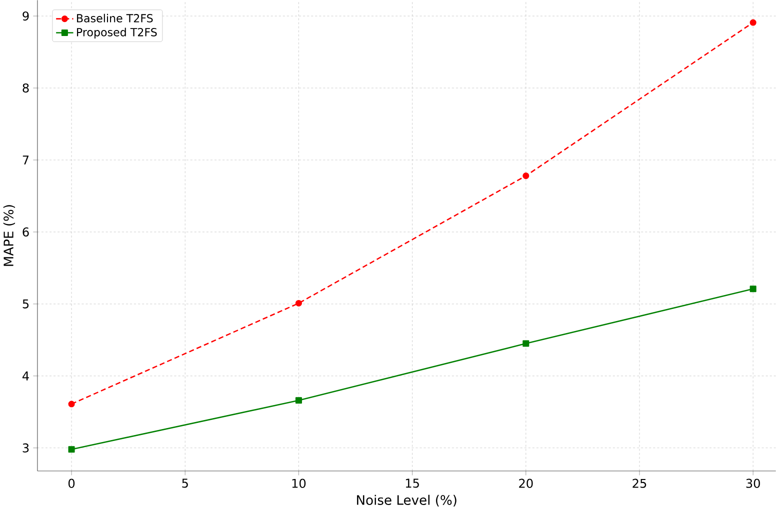  I want to click on legend-label: Baseline T2FS, so click(115, 18).